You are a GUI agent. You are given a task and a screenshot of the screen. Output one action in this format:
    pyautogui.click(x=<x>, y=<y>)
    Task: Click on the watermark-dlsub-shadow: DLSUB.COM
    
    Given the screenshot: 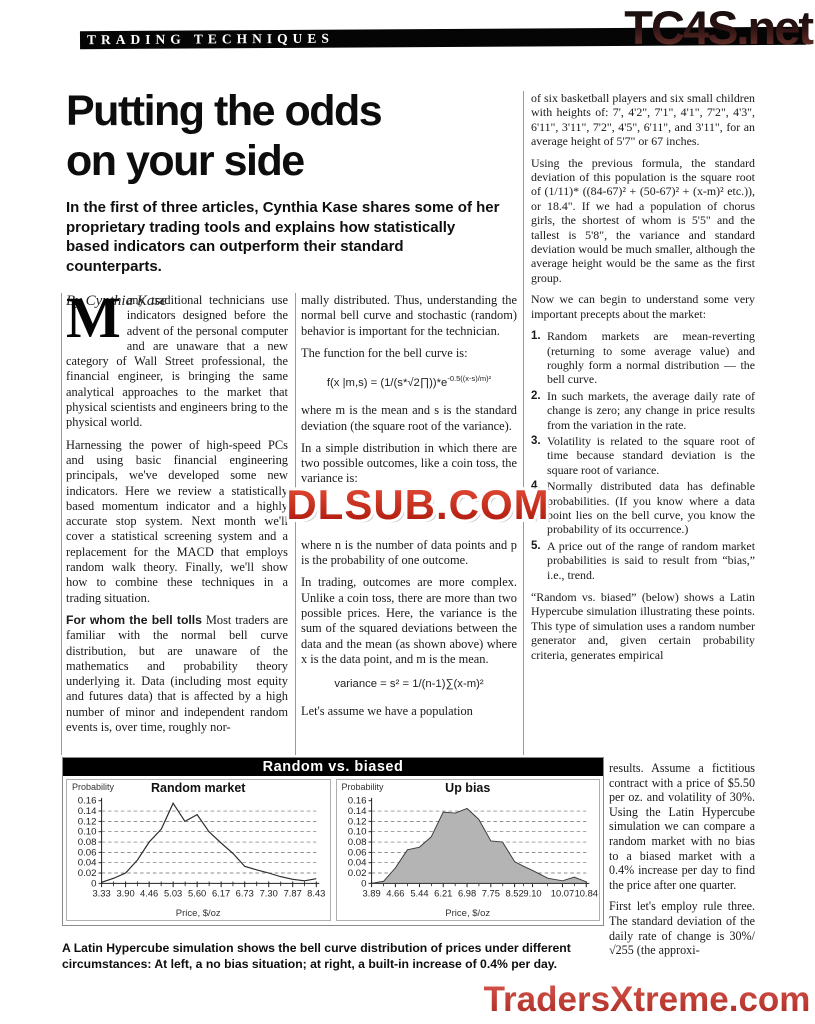 What is the action you would take?
    pyautogui.click(x=420, y=507)
    